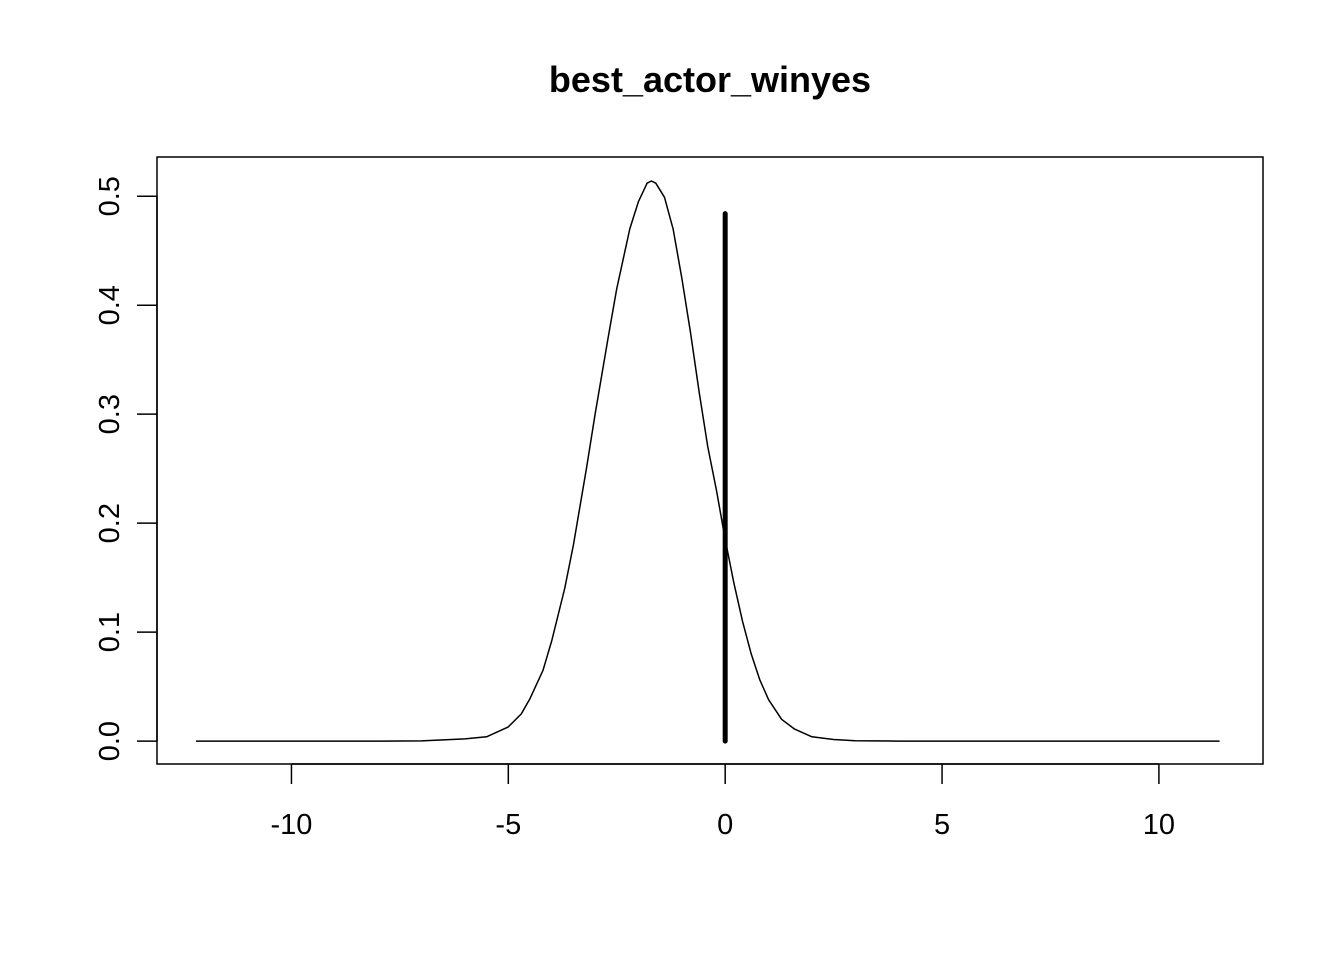  What do you see at coordinates (508, 825) in the screenshot?
I see `x-tick-label: -5` at bounding box center [508, 825].